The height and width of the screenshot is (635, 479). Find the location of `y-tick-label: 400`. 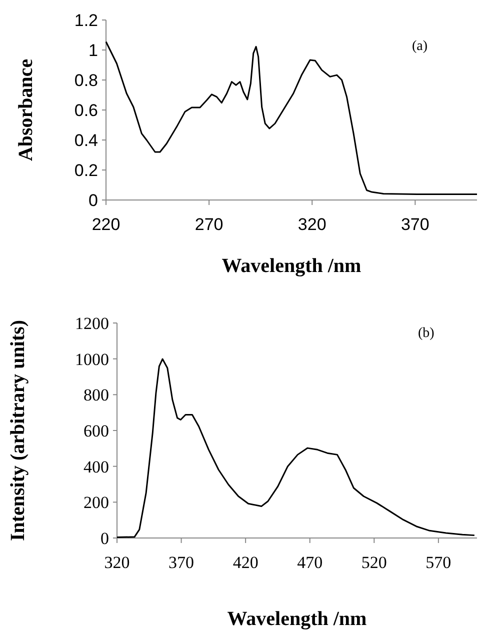

y-tick-label: 400 is located at coordinates (96, 466).